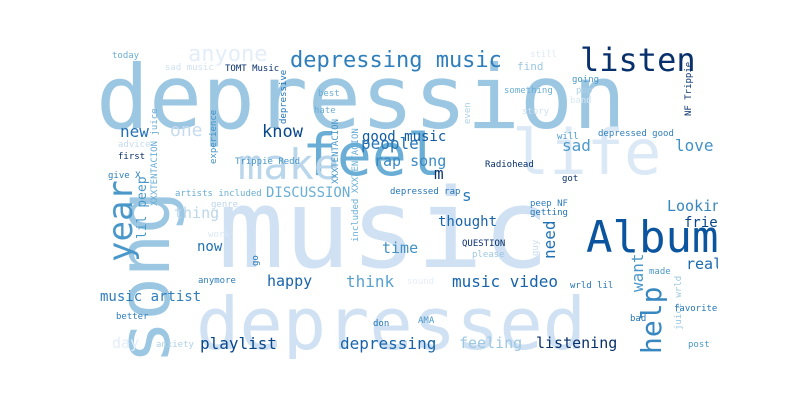 The width and height of the screenshot is (800, 400). What do you see at coordinates (509, 165) in the screenshot?
I see `word-radiohead: Radiohead` at bounding box center [509, 165].